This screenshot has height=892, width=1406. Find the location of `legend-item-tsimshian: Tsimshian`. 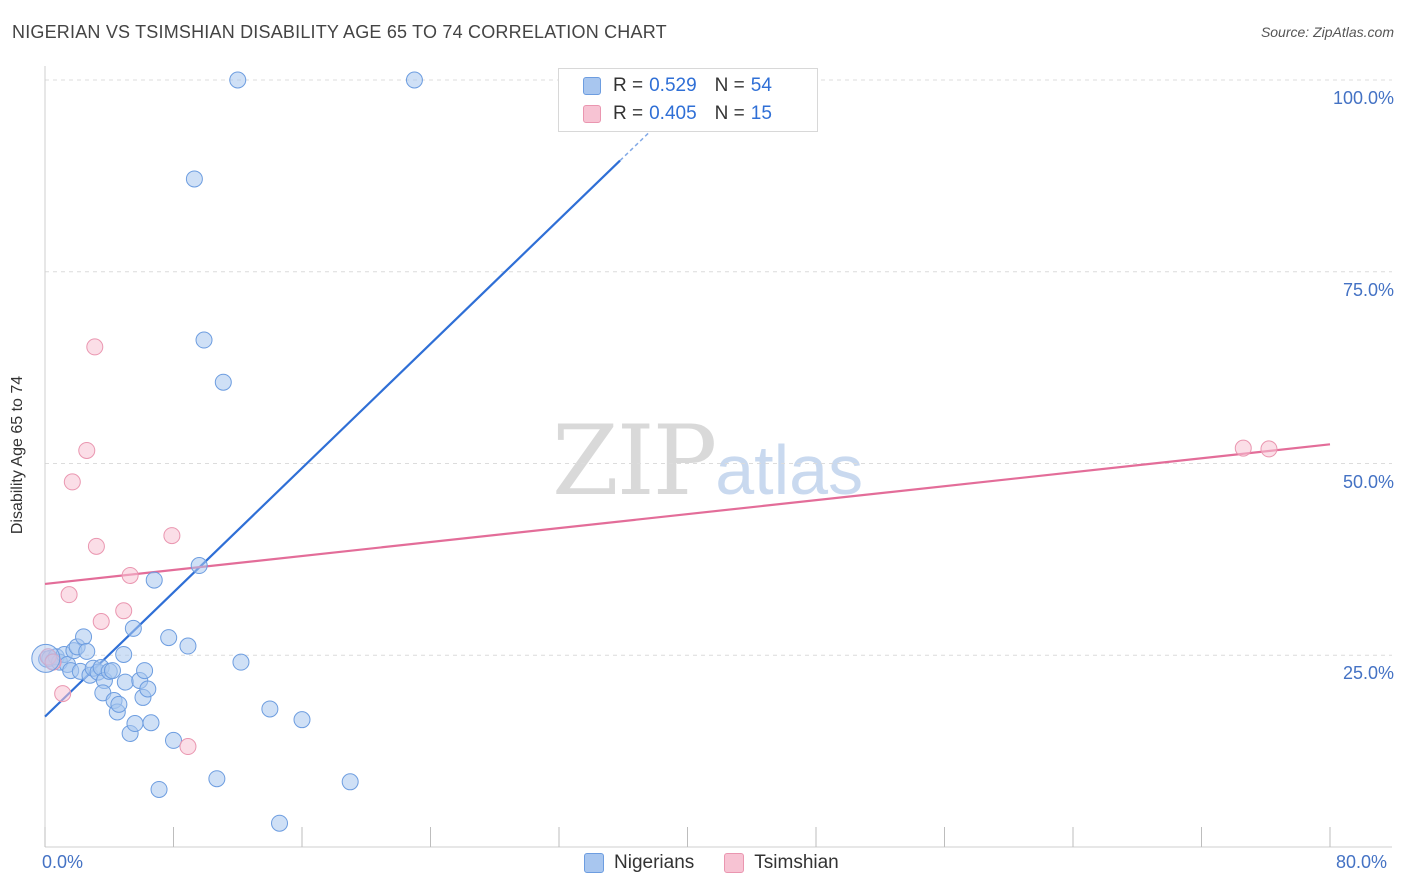

legend-item-tsimshian: Tsimshian is located at coordinates (781, 863).